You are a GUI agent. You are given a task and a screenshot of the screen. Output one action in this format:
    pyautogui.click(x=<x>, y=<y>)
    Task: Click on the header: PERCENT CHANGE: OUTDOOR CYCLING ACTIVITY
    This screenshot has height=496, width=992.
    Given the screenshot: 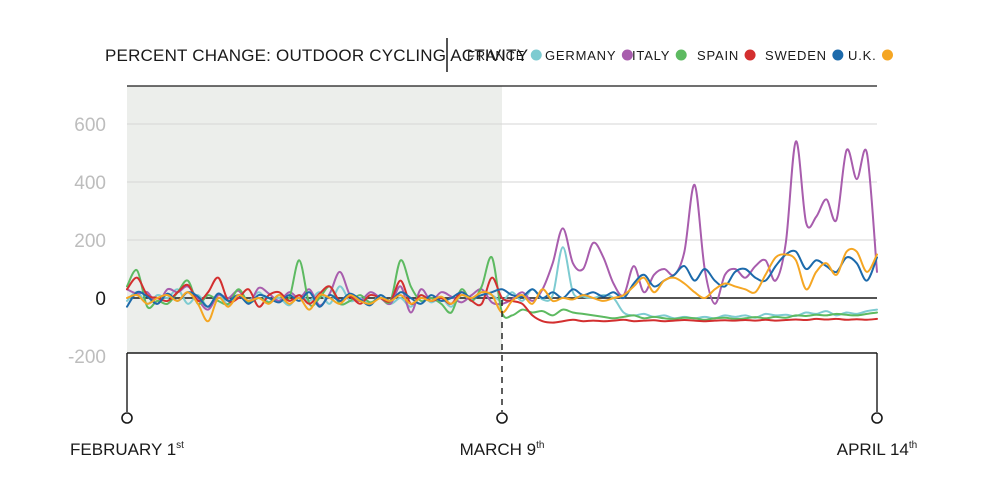 What is the action you would take?
    pyautogui.click(x=316, y=55)
    